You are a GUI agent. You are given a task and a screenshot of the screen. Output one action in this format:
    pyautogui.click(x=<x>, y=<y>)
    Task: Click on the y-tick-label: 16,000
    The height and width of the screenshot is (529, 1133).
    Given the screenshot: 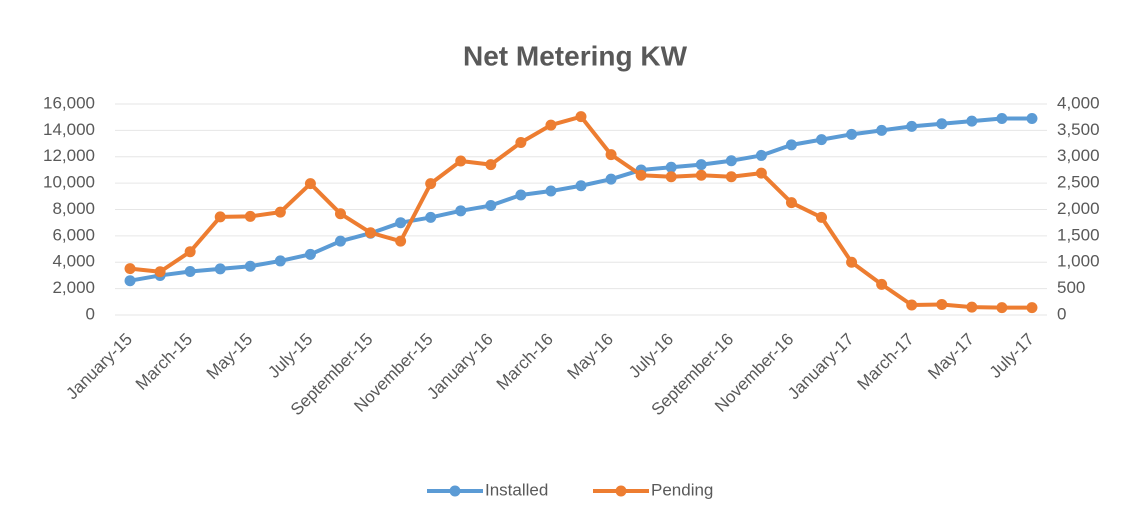 What is the action you would take?
    pyautogui.click(x=69, y=102)
    